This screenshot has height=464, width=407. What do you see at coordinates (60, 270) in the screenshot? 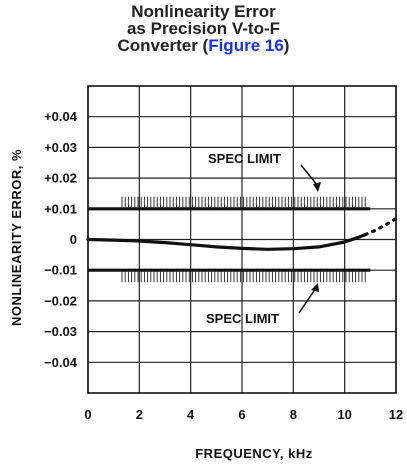
I see `y-tick-label: −0.01` at bounding box center [60, 270].